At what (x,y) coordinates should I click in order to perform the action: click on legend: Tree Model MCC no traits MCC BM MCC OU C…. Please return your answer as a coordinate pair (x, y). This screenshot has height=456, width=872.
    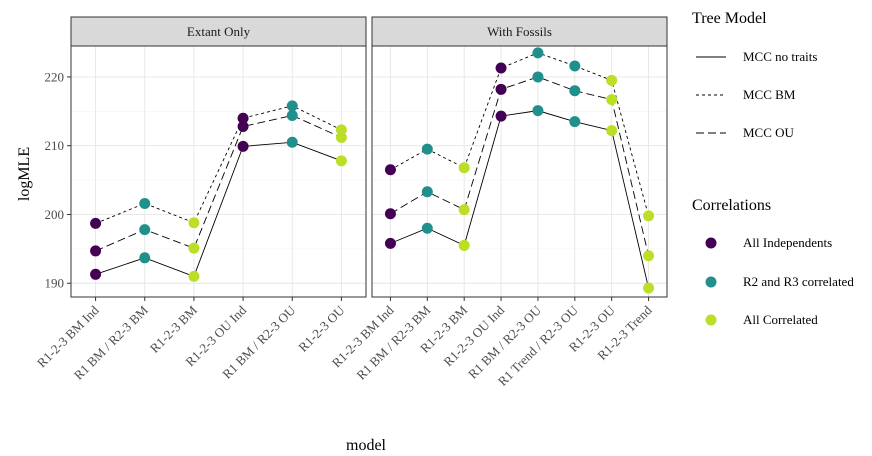
    Looking at the image, I should click on (773, 168).